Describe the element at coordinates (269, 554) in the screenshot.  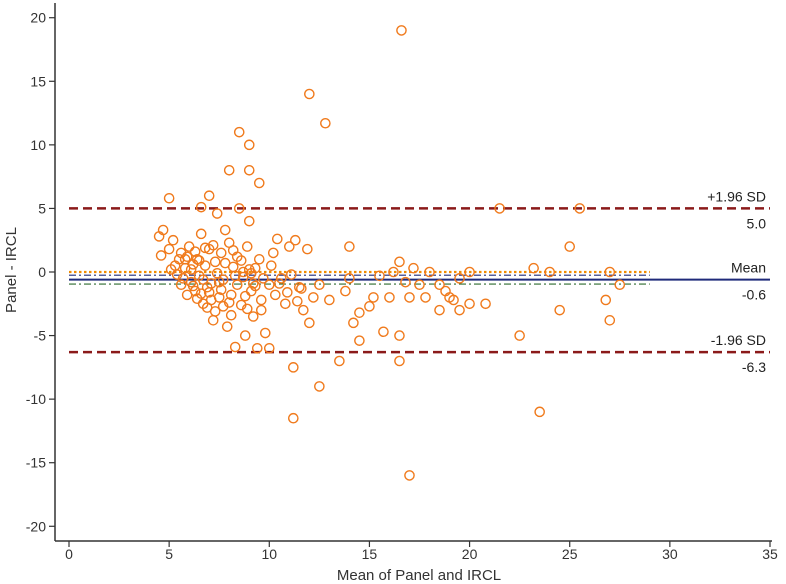
I see `x-tick-label: 10` at that location.